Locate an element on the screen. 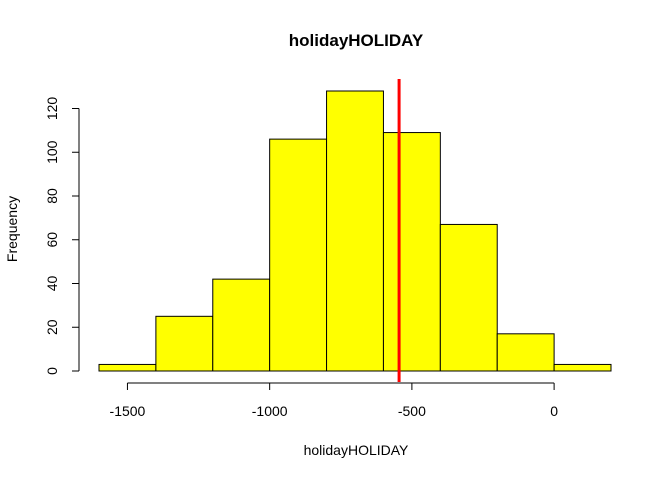 The image size is (672, 480). y-tick-label: 120 is located at coordinates (52, 109).